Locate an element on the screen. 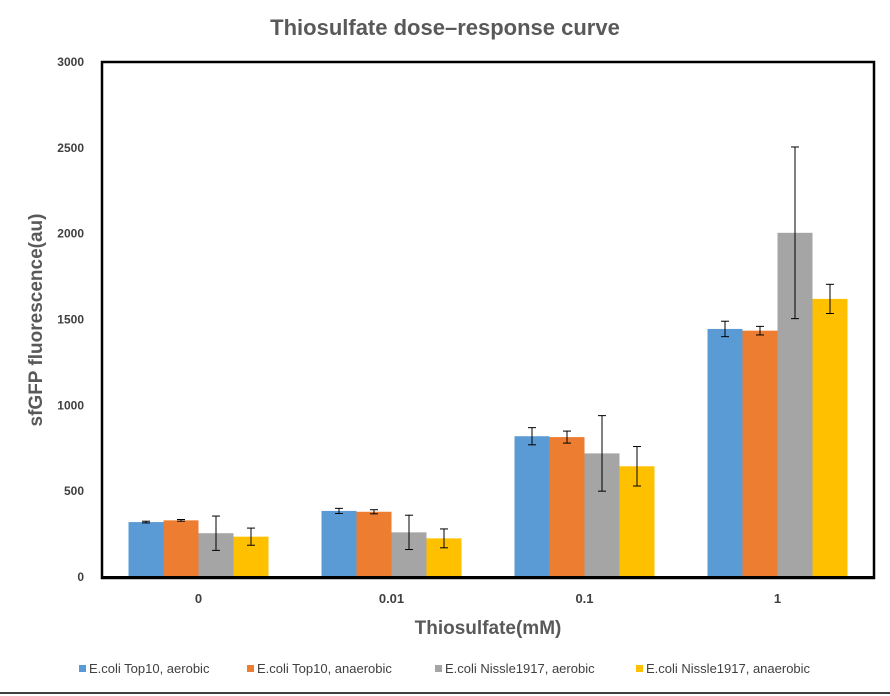 The width and height of the screenshot is (890, 696). legend-label: E.coli Nissle1917, anaerobic is located at coordinates (728, 668).